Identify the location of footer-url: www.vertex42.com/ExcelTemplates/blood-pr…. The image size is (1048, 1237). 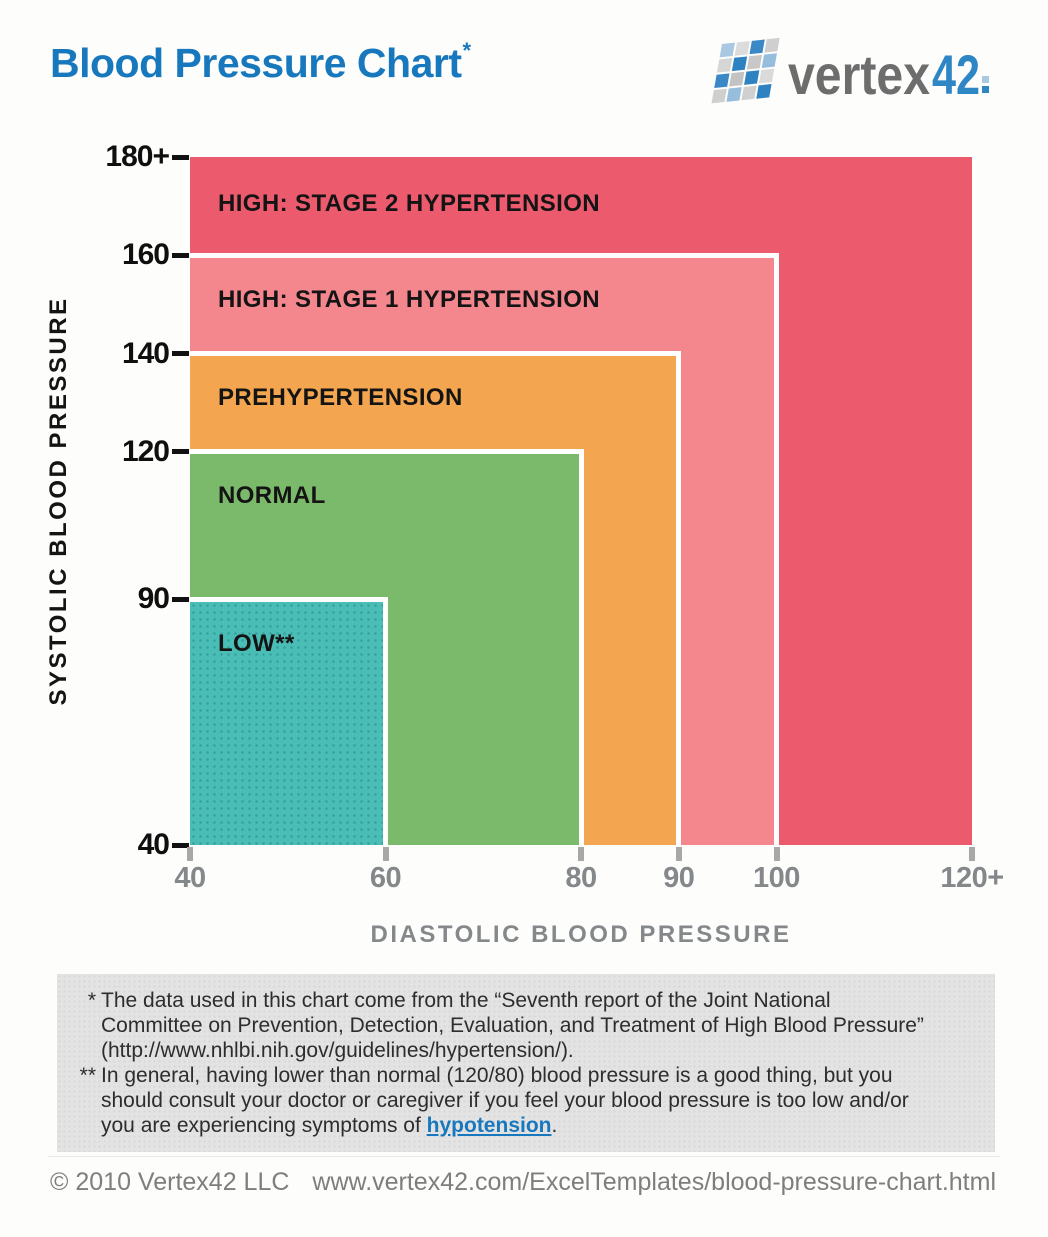
(654, 1182).